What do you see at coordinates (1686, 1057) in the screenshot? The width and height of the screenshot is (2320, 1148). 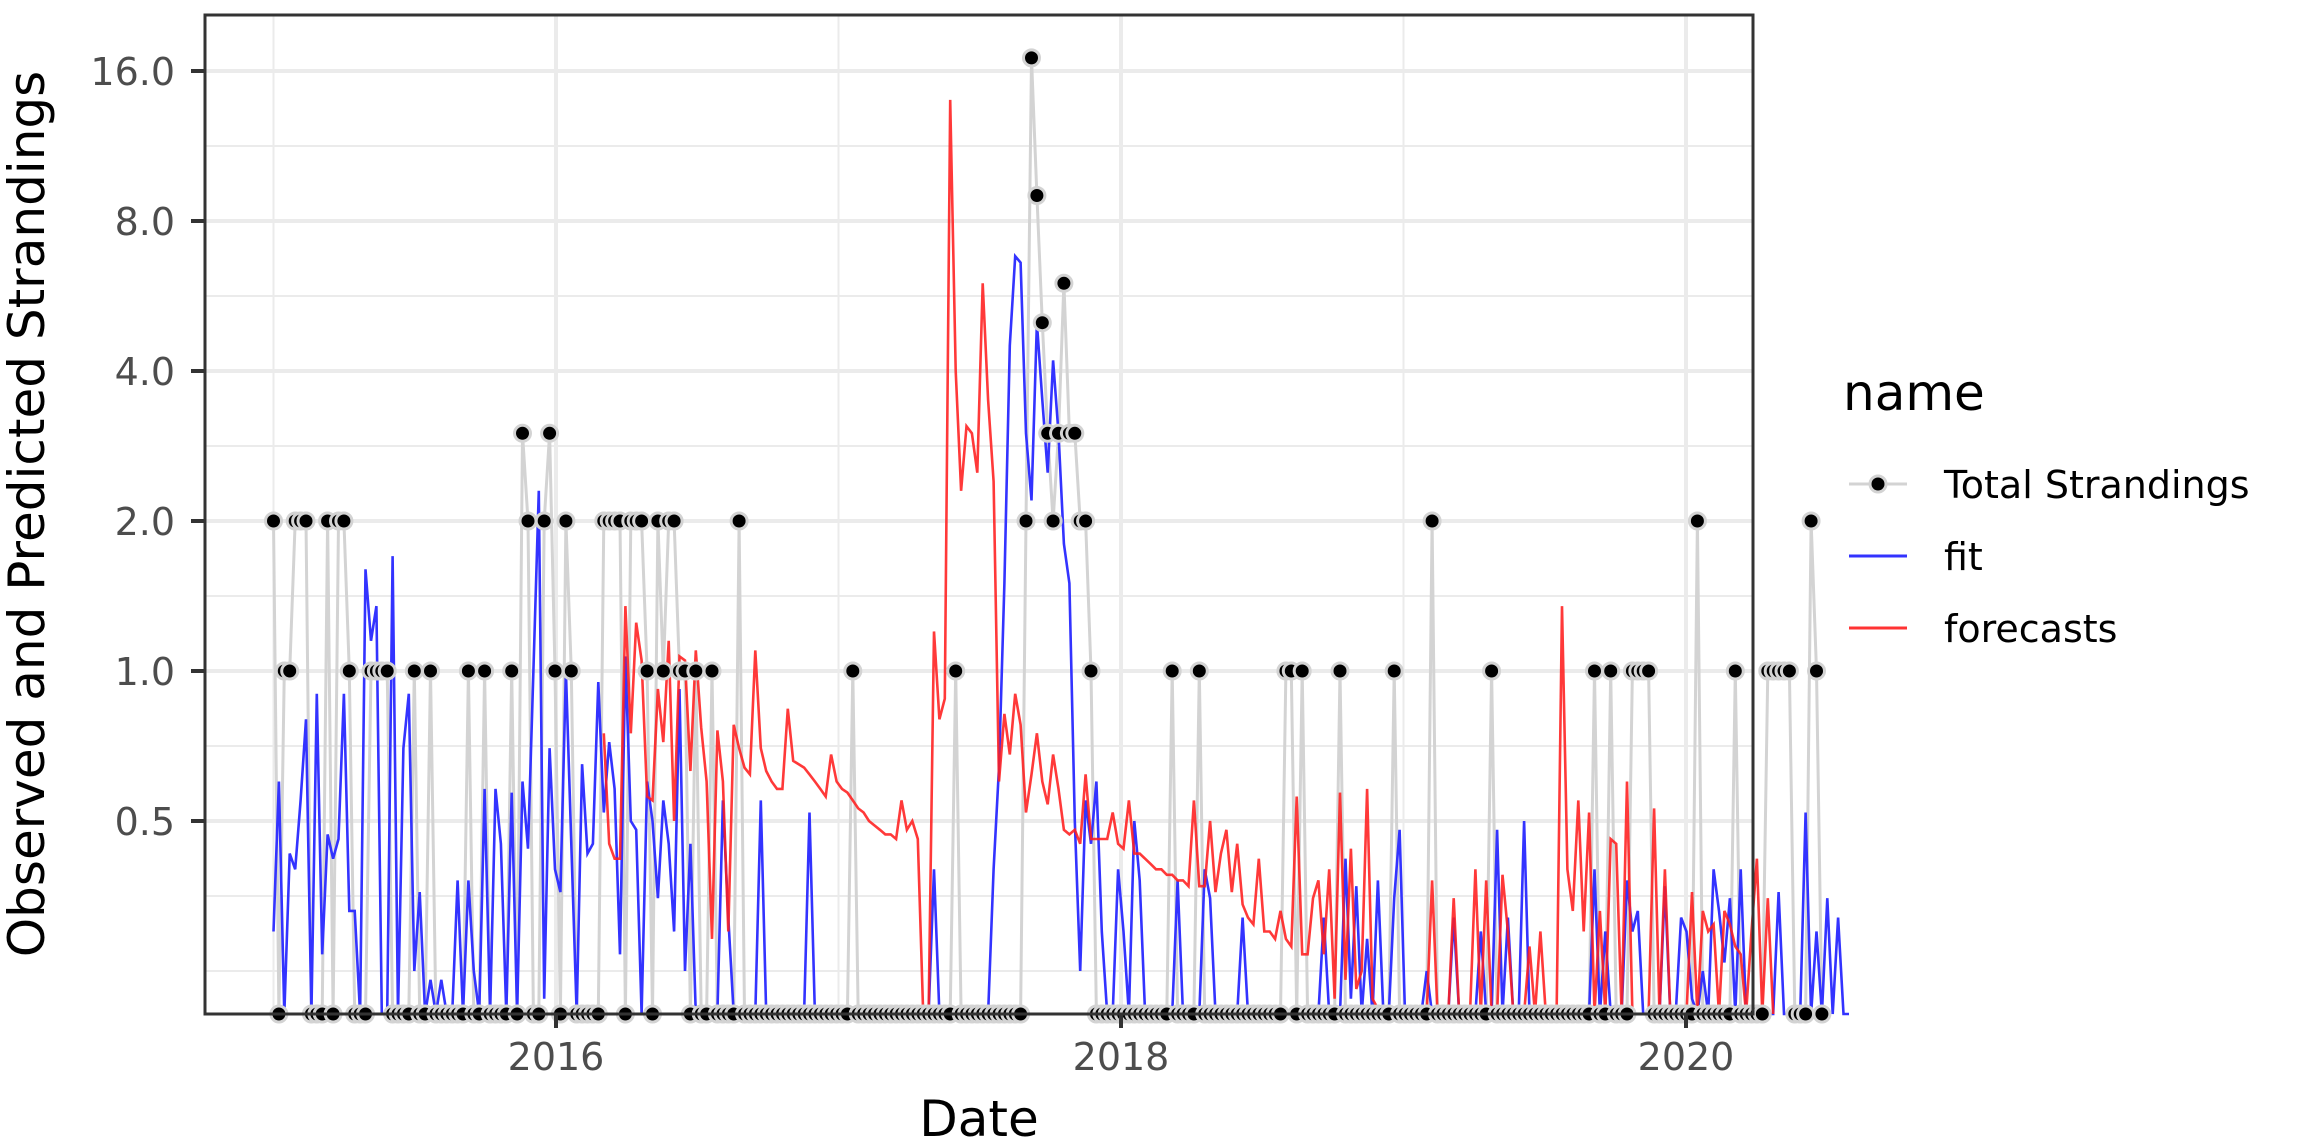 I see `x-tick-label: 2020` at bounding box center [1686, 1057].